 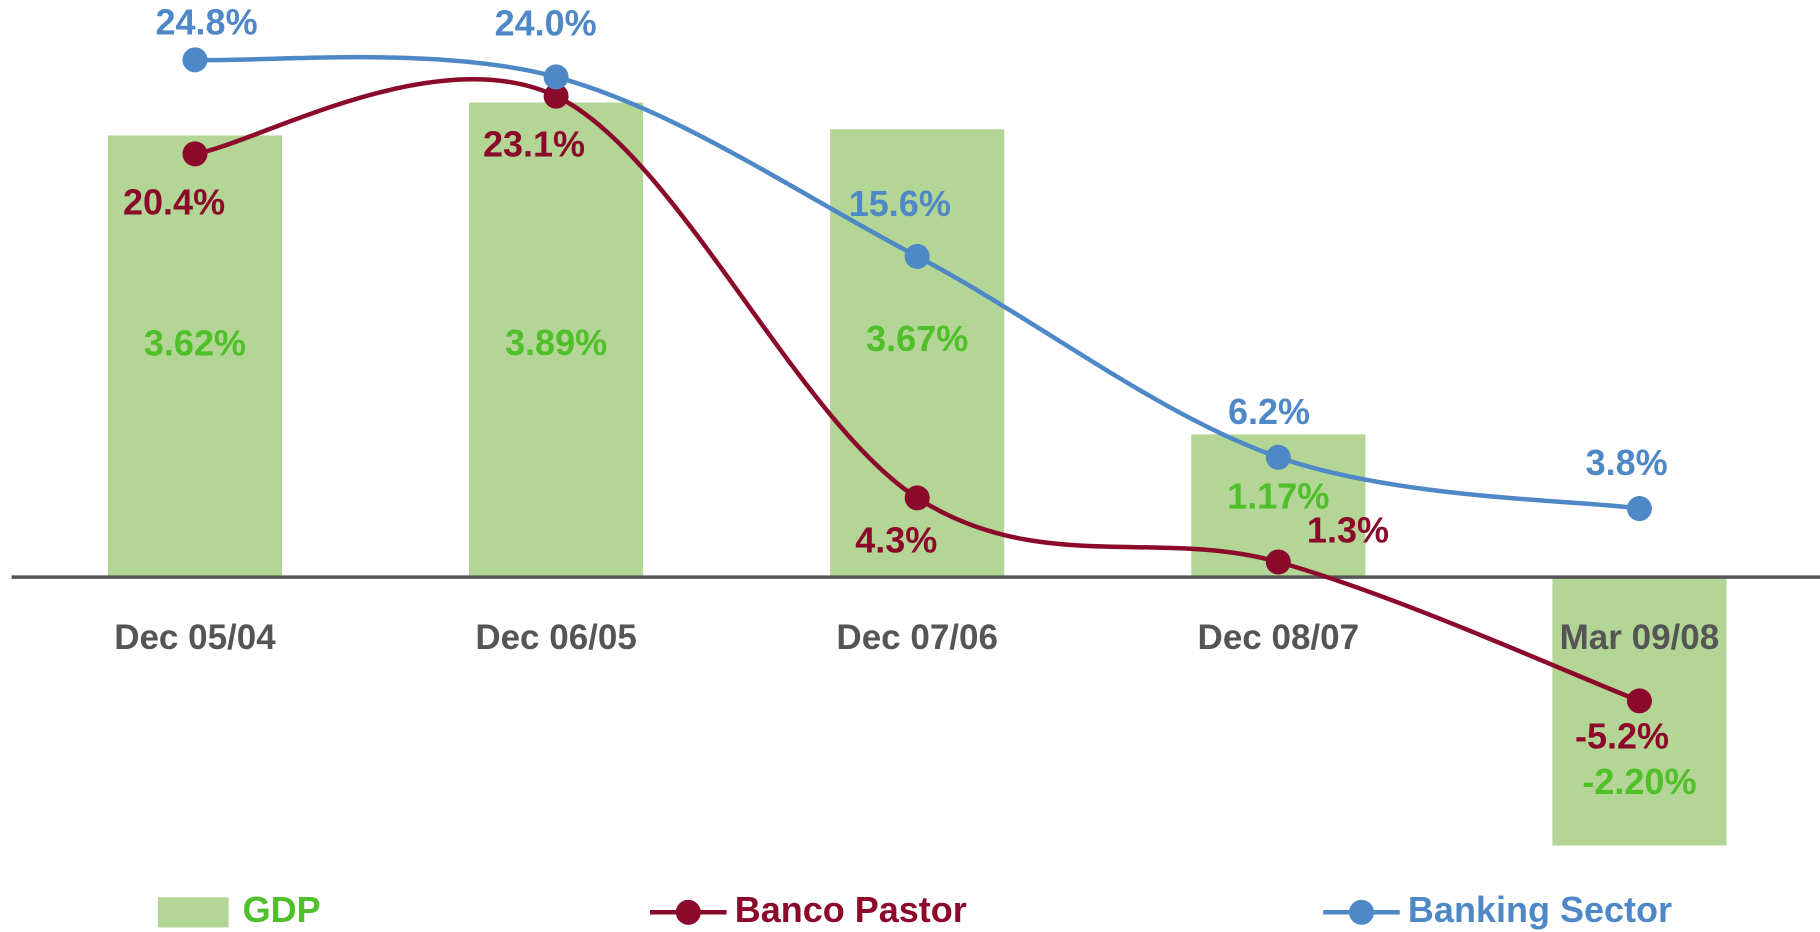 What do you see at coordinates (851, 909) in the screenshot?
I see `legend-label: Banco Pastor` at bounding box center [851, 909].